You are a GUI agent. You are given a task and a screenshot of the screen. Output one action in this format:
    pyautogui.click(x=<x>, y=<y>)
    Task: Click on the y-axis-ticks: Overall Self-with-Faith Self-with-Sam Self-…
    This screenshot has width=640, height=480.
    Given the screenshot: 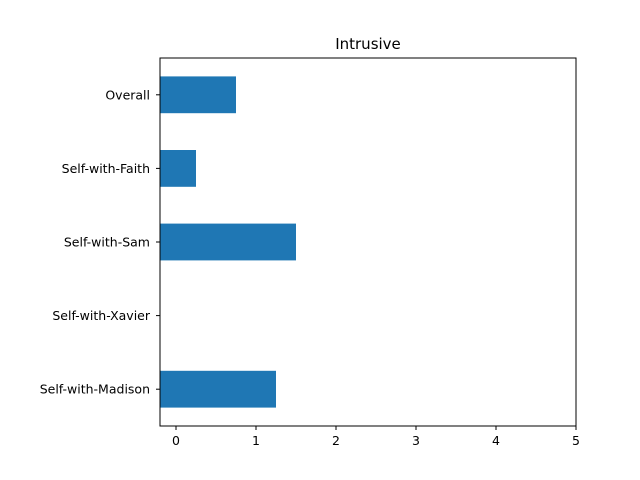 What is the action you would take?
    pyautogui.click(x=100, y=242)
    